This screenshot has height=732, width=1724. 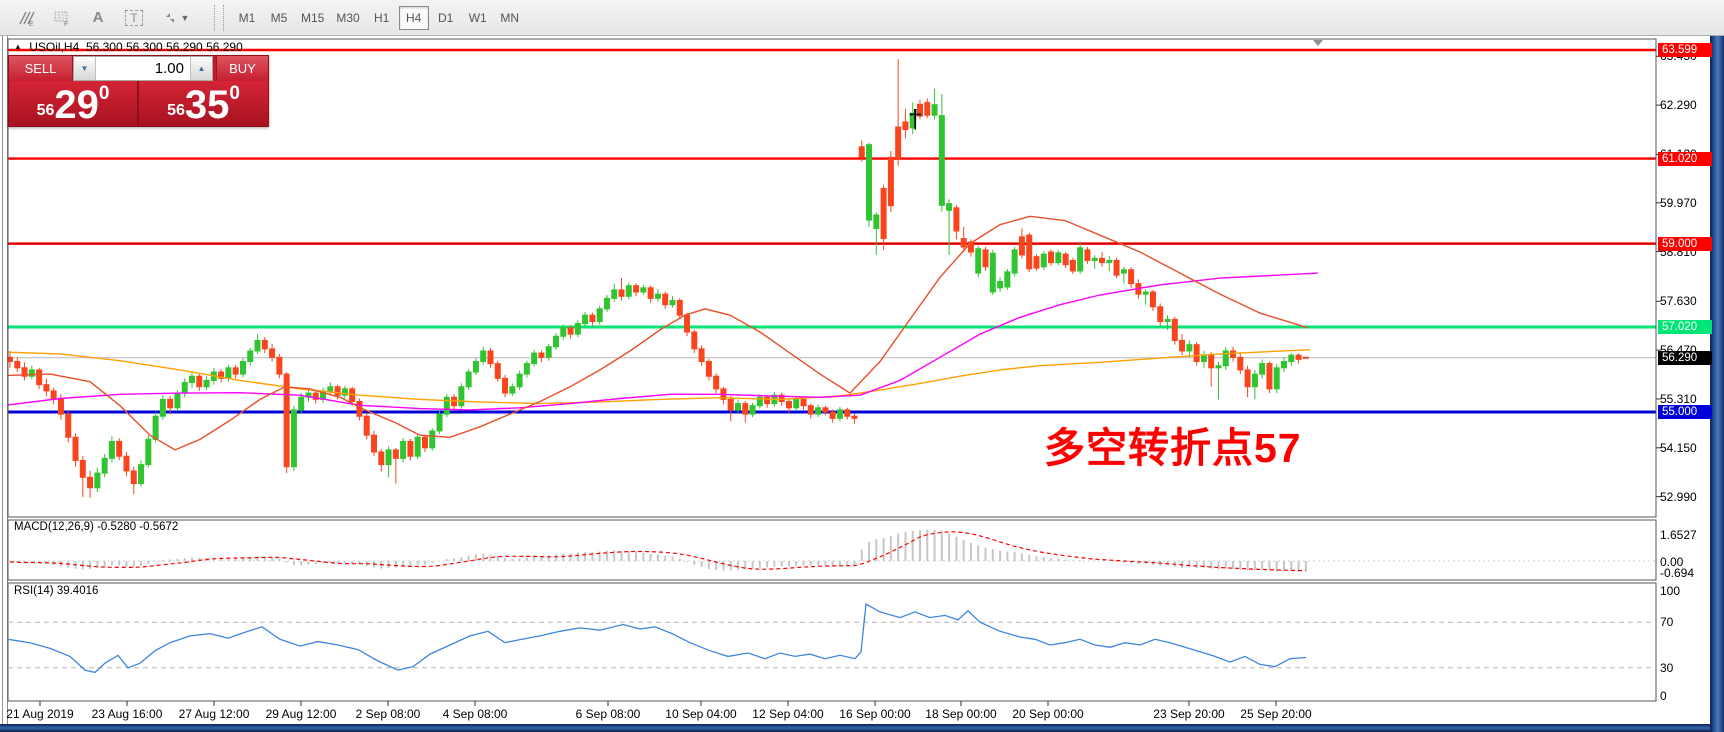 What do you see at coordinates (382, 18) in the screenshot?
I see `timeframe-h1-button: H1` at bounding box center [382, 18].